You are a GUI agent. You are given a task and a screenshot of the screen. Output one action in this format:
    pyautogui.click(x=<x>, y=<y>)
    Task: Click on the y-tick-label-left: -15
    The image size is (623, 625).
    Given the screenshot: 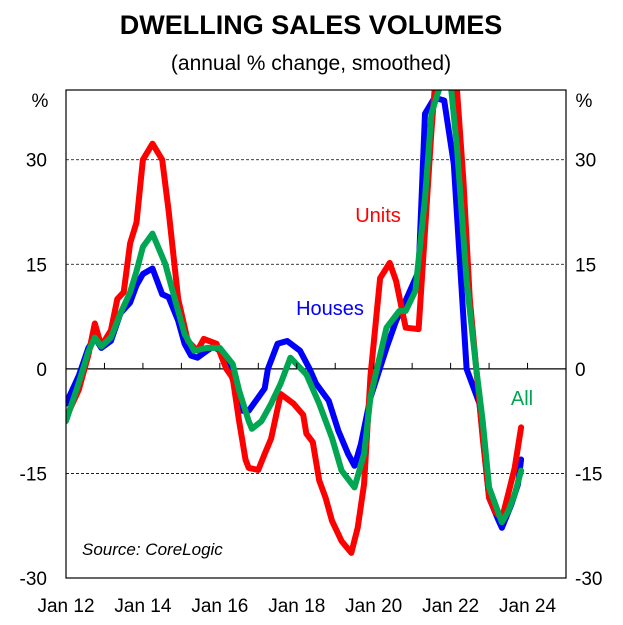 What is the action you would take?
    pyautogui.click(x=33, y=474)
    